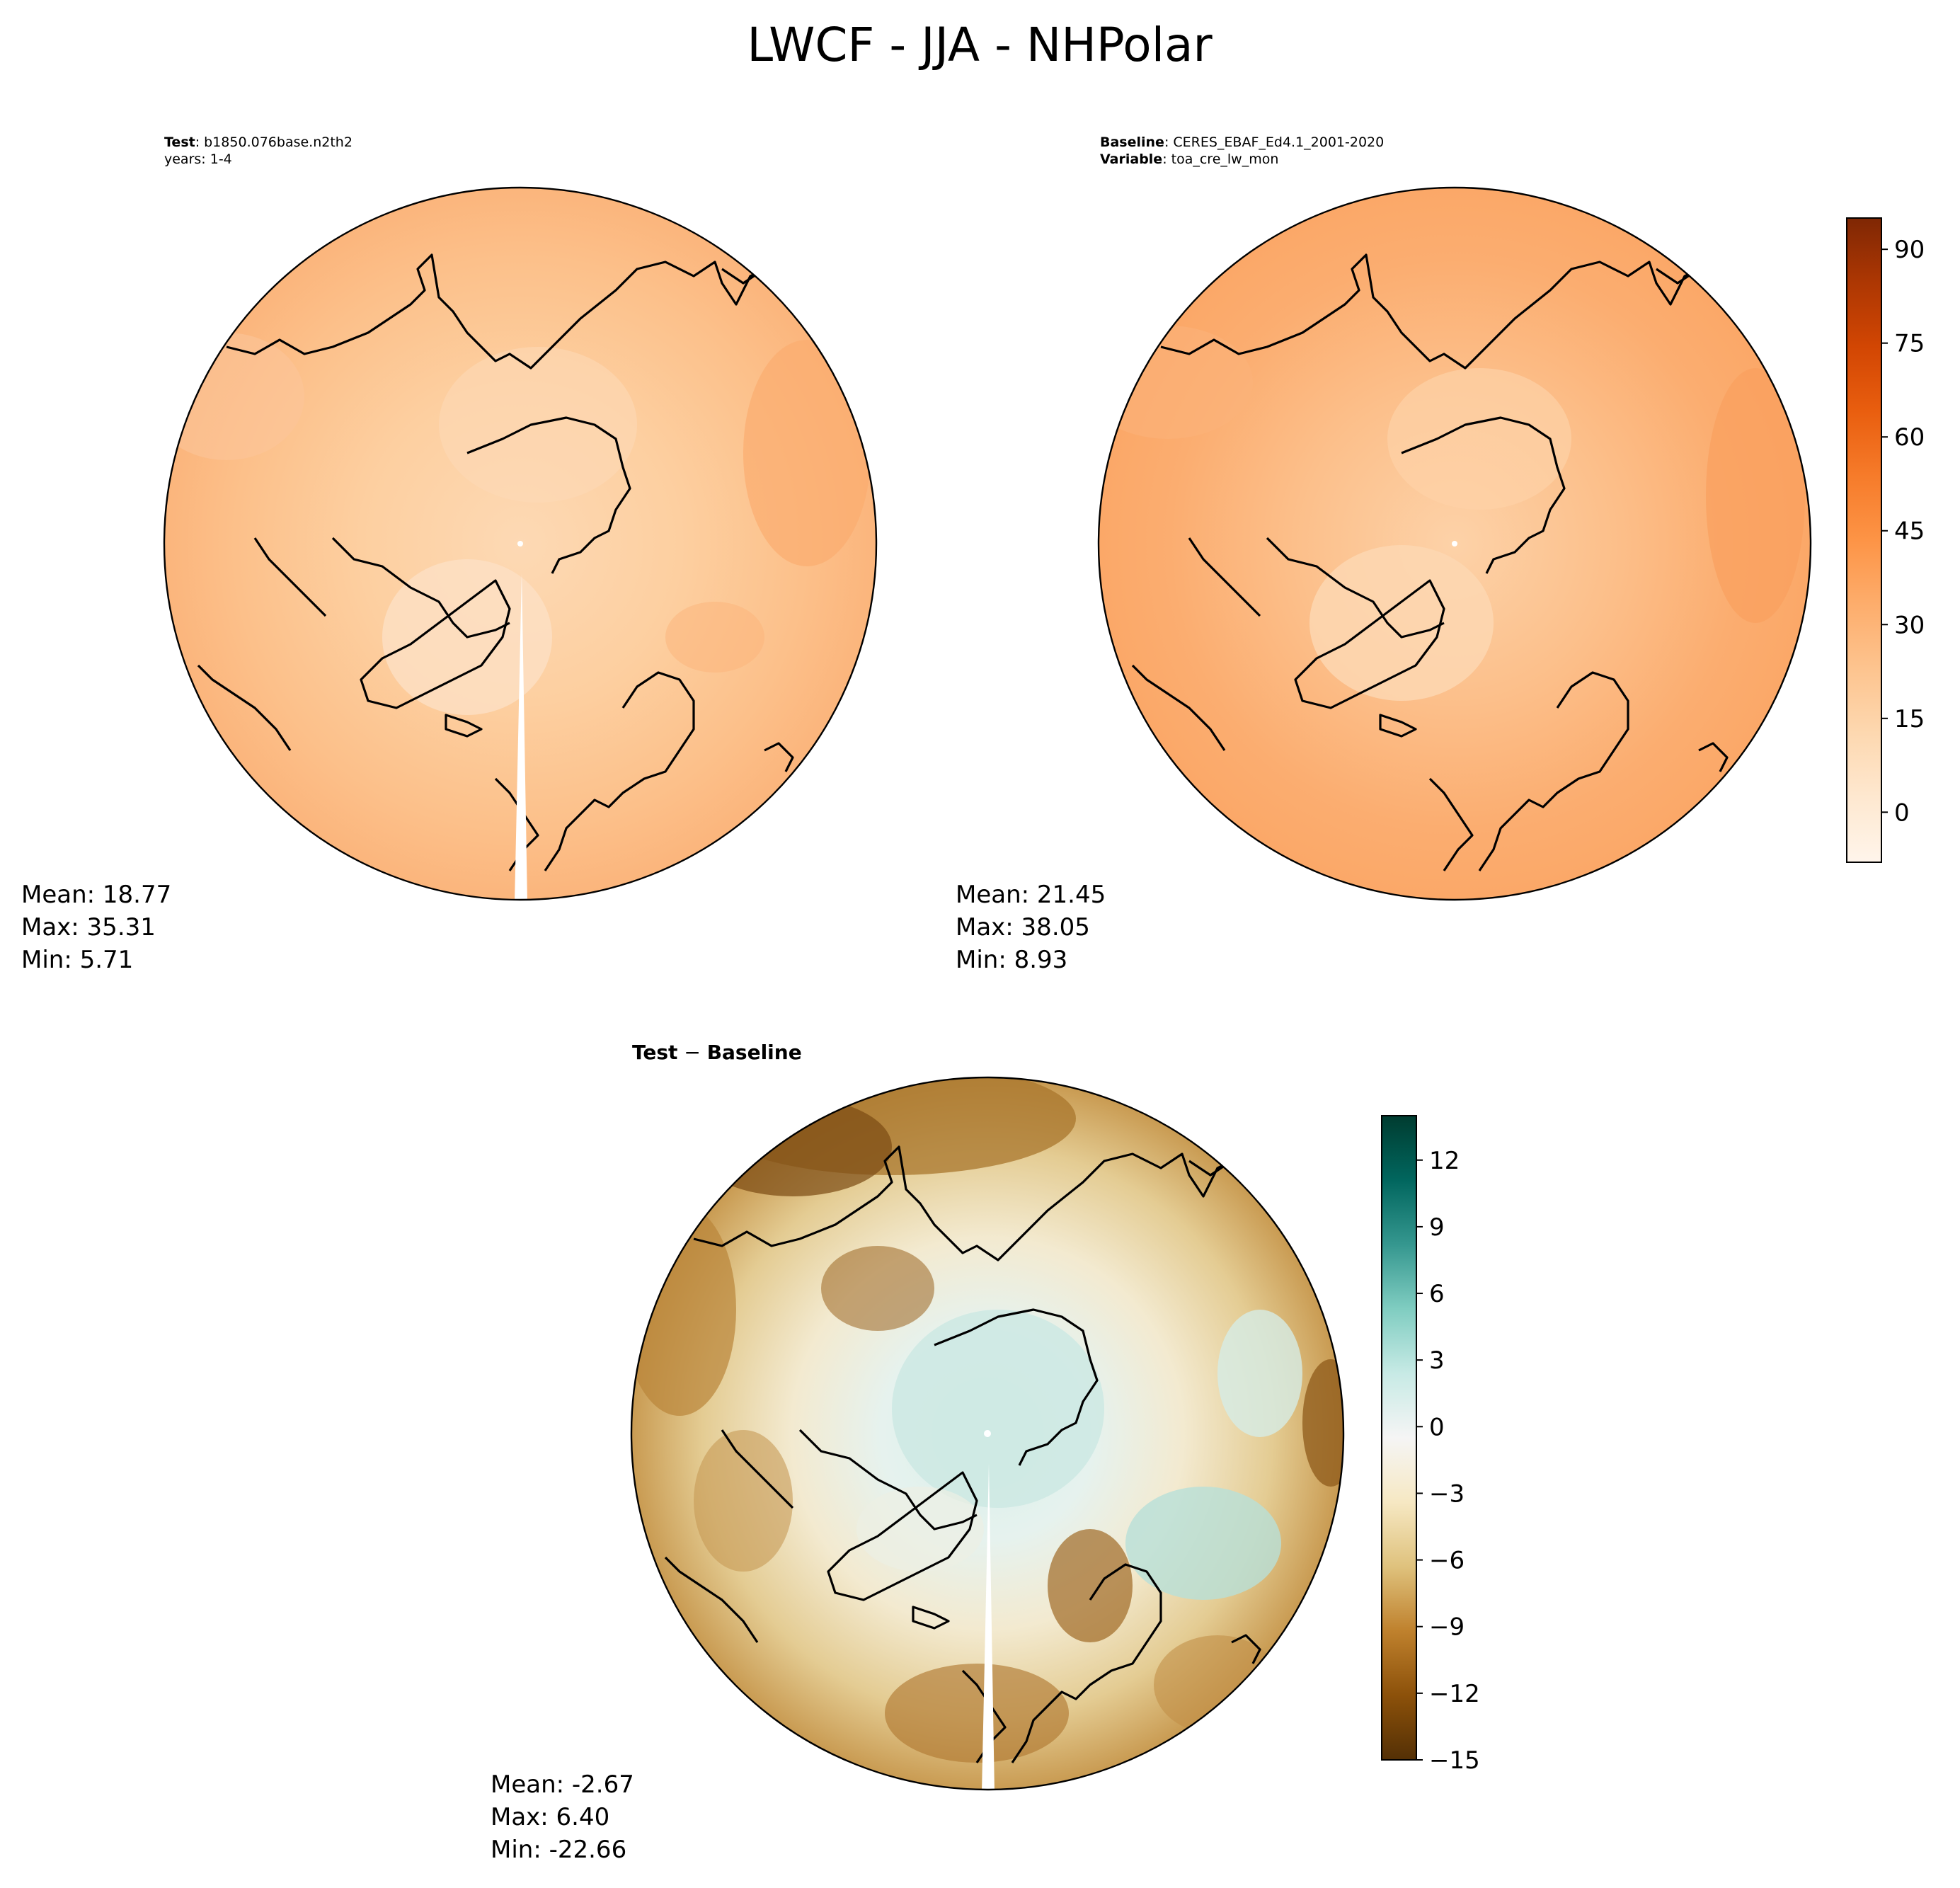 The width and height of the screenshot is (1960, 1888). What do you see at coordinates (88, 928) in the screenshot?
I see `test-stat-max: Max: 35.31` at bounding box center [88, 928].